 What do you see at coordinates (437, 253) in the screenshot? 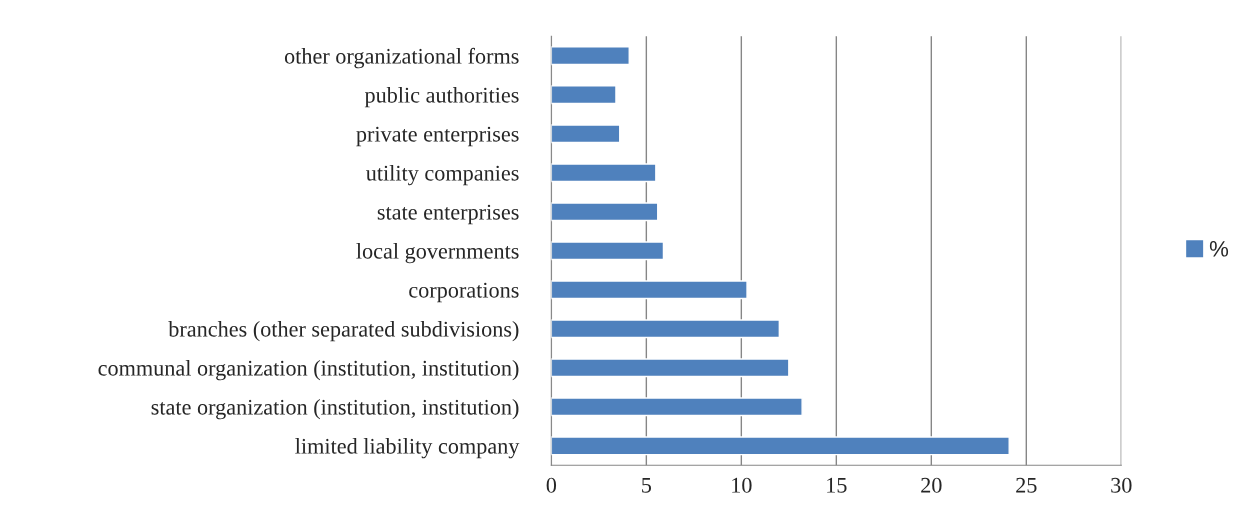
I see `y-tick-label: local governments` at bounding box center [437, 253].